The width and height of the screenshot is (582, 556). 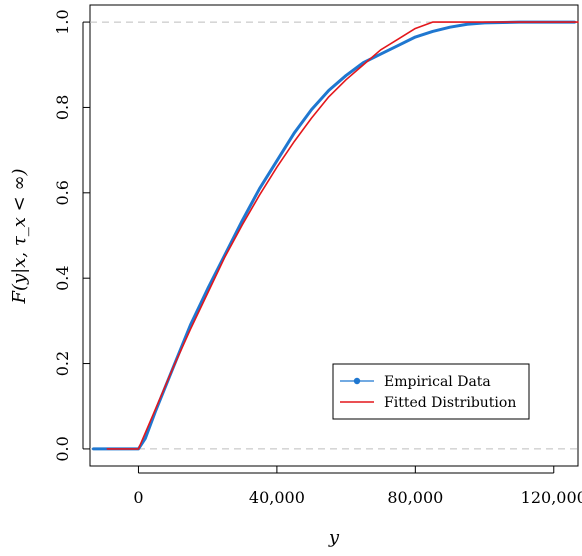 What do you see at coordinates (551, 497) in the screenshot?
I see `x-tick-label-3: 120,000` at bounding box center [551, 497].